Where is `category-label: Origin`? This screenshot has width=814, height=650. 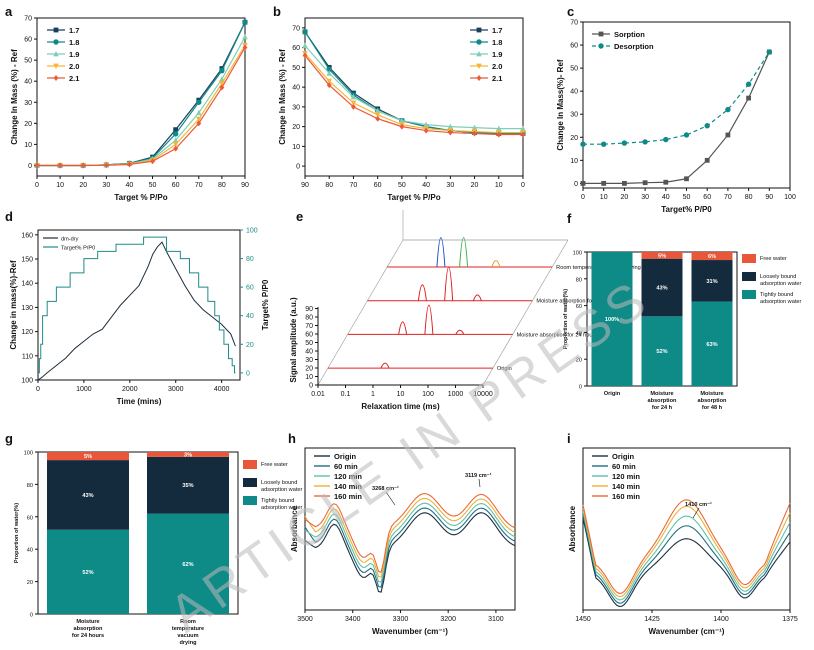
category-label: Origin is located at coordinates (612, 394).